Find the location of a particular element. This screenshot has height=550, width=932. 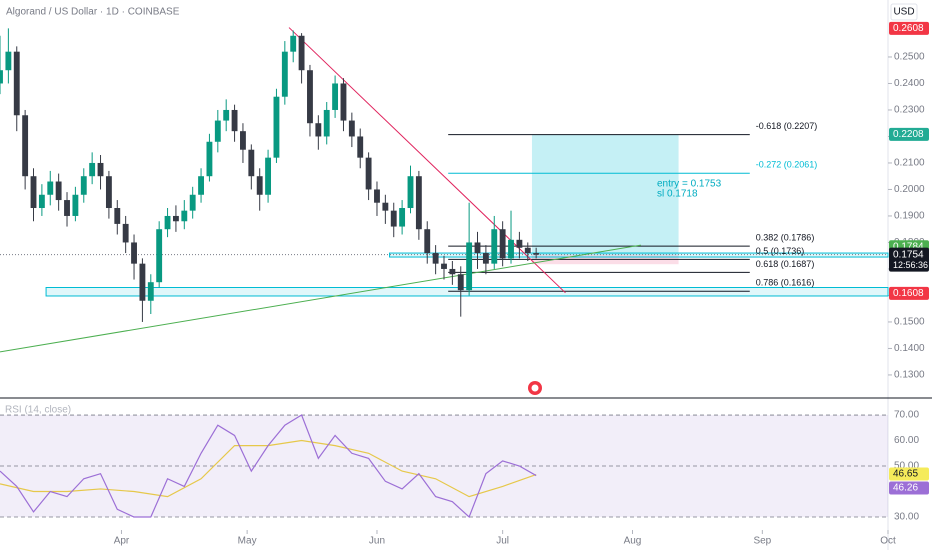

currency-box is located at coordinates (904, 12).